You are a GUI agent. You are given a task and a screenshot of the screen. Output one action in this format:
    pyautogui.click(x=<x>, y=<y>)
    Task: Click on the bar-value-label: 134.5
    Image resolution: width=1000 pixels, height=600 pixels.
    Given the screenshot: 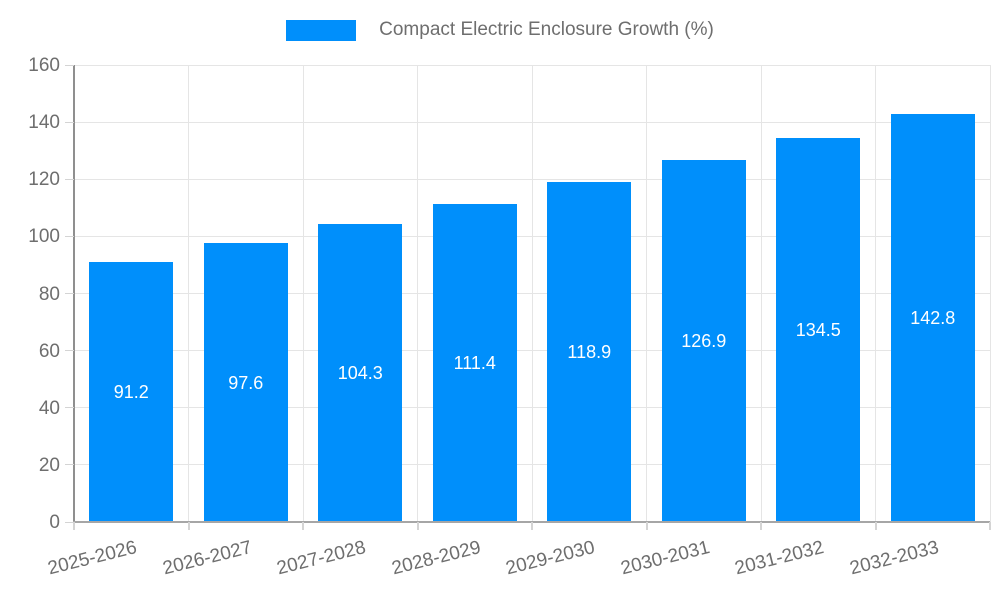 What is the action you would take?
    pyautogui.click(x=818, y=329)
    